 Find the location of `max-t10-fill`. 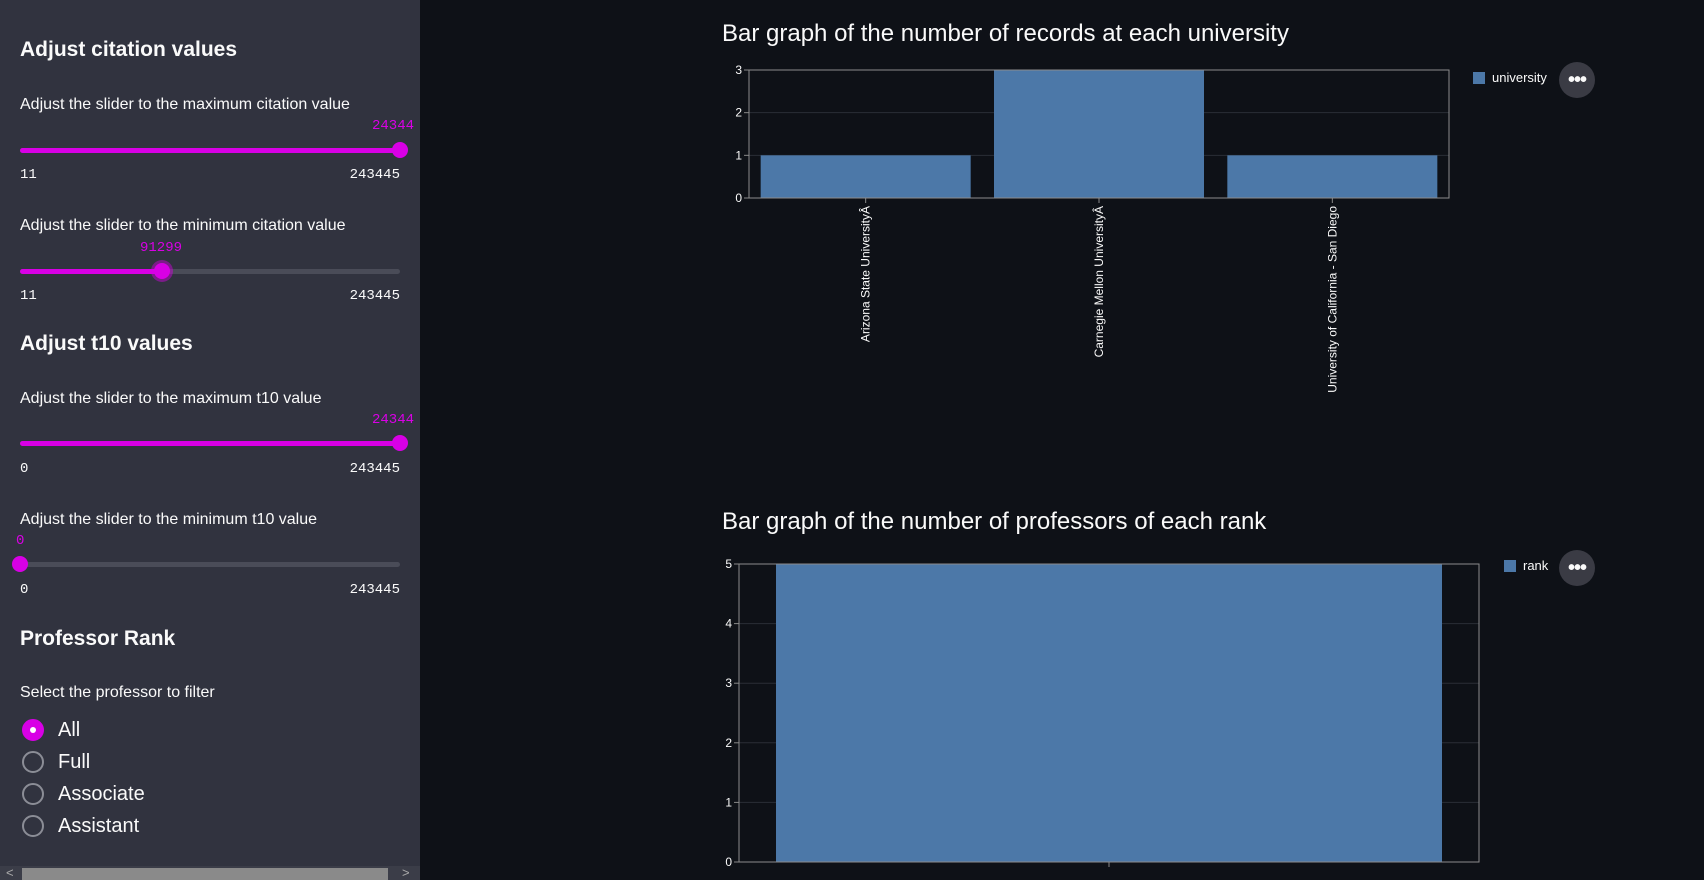

max-t10-fill is located at coordinates (210, 443).